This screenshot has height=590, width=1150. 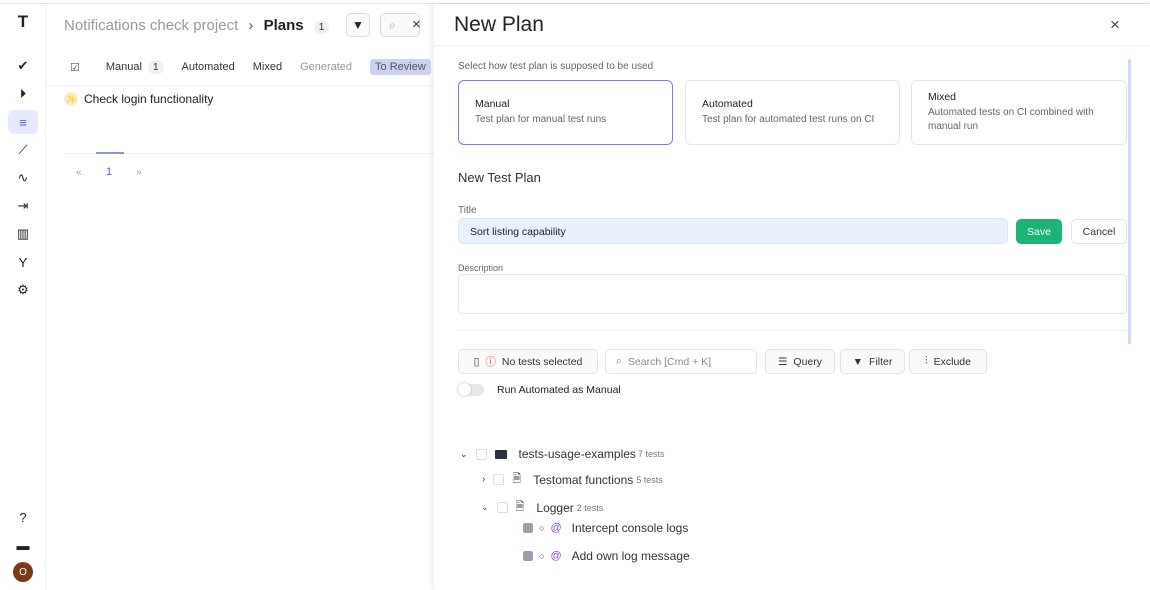 I want to click on project-link: Notifications check project, so click(x=151, y=25).